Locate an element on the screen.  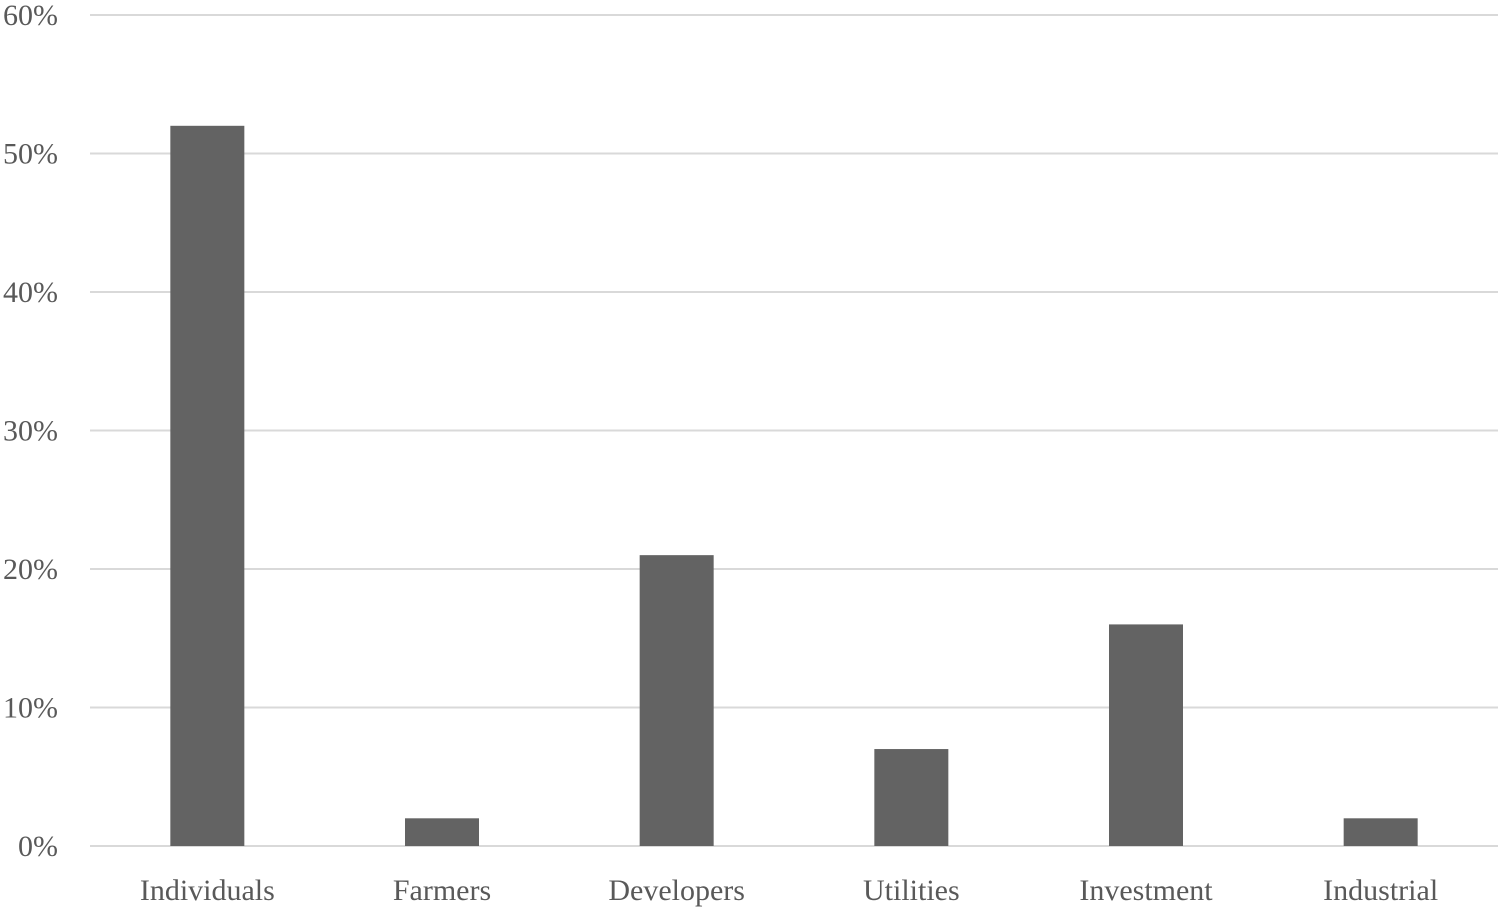
x-category-label: Utilities is located at coordinates (911, 890).